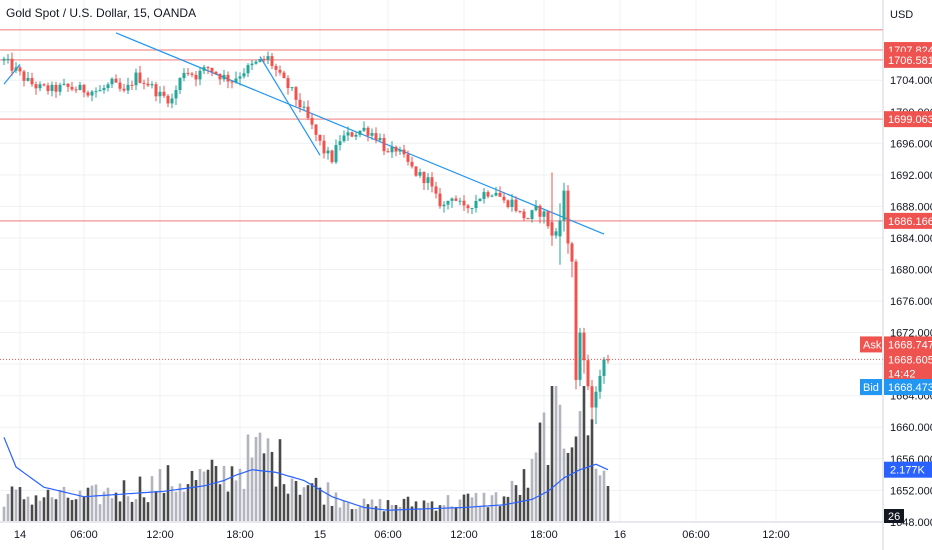  What do you see at coordinates (902, 374) in the screenshot?
I see `bar-countdown-text: 14:42` at bounding box center [902, 374].